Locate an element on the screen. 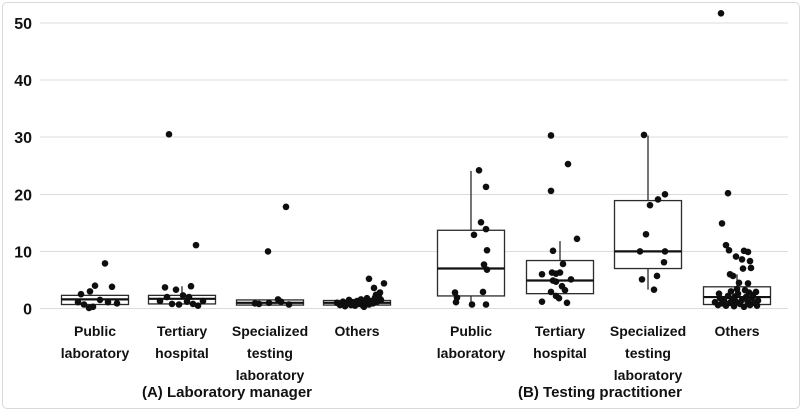 This screenshot has height=412, width=802. y-tick-label: 20 is located at coordinates (23, 195).